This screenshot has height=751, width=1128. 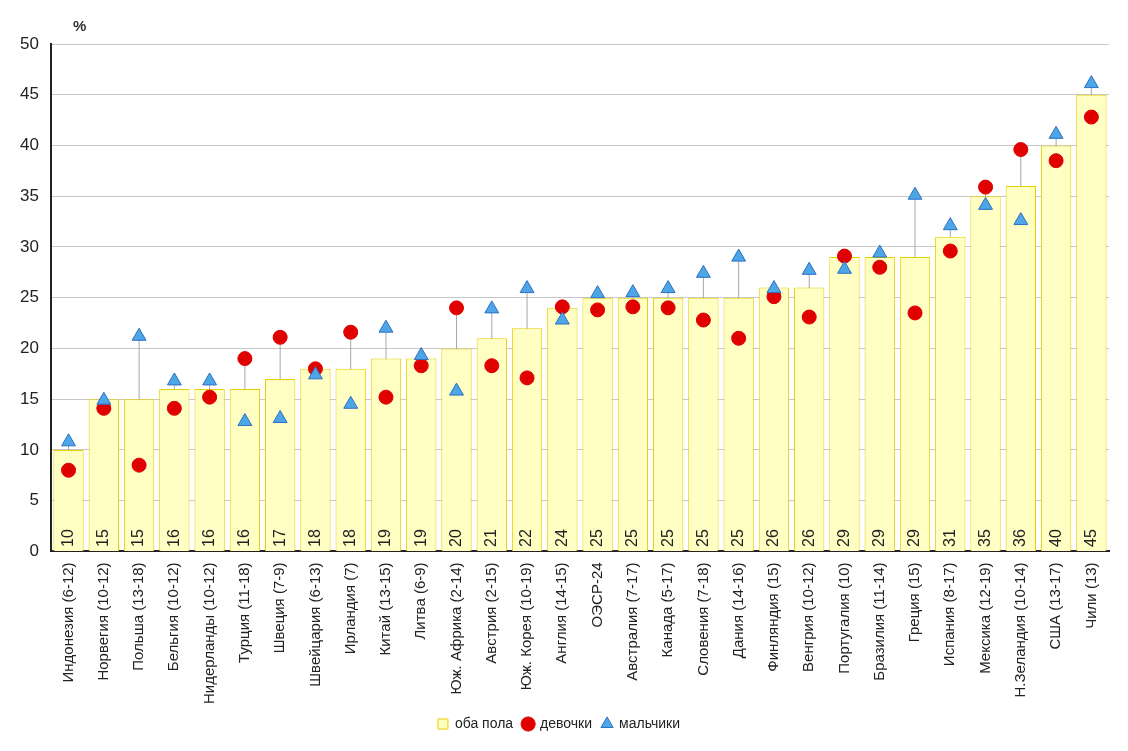 I want to click on data-label: 24, so click(x=561, y=538).